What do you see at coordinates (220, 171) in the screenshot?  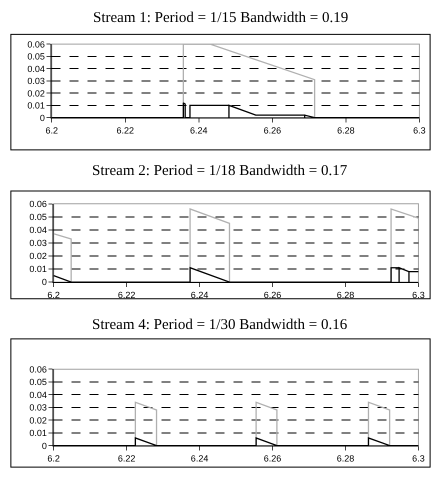 I see `chart-title: Stream 2: Period = 1/18 Bandwidth = 0.17` at bounding box center [220, 171].